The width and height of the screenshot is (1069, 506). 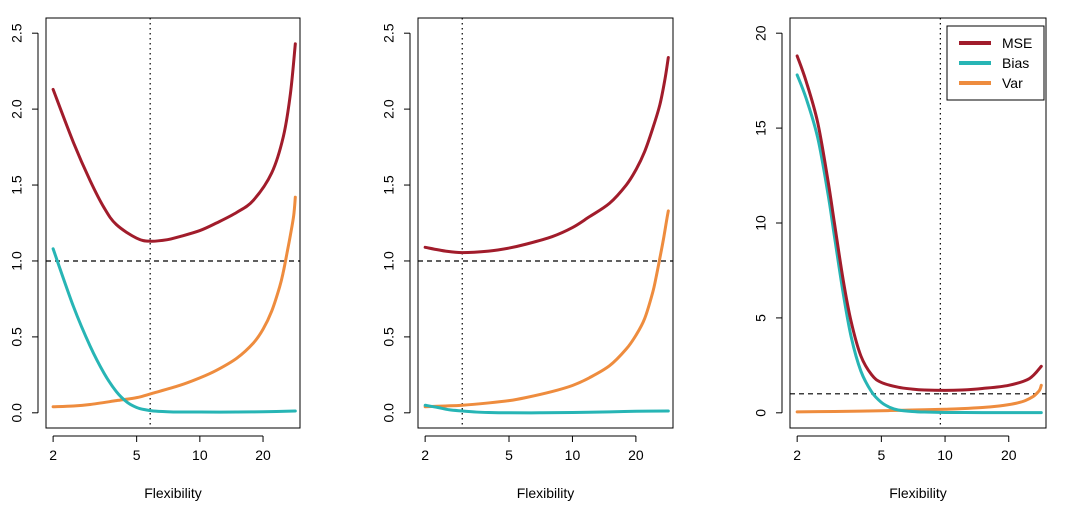 What do you see at coordinates (761, 413) in the screenshot?
I see `y-tick-label: 0` at bounding box center [761, 413].